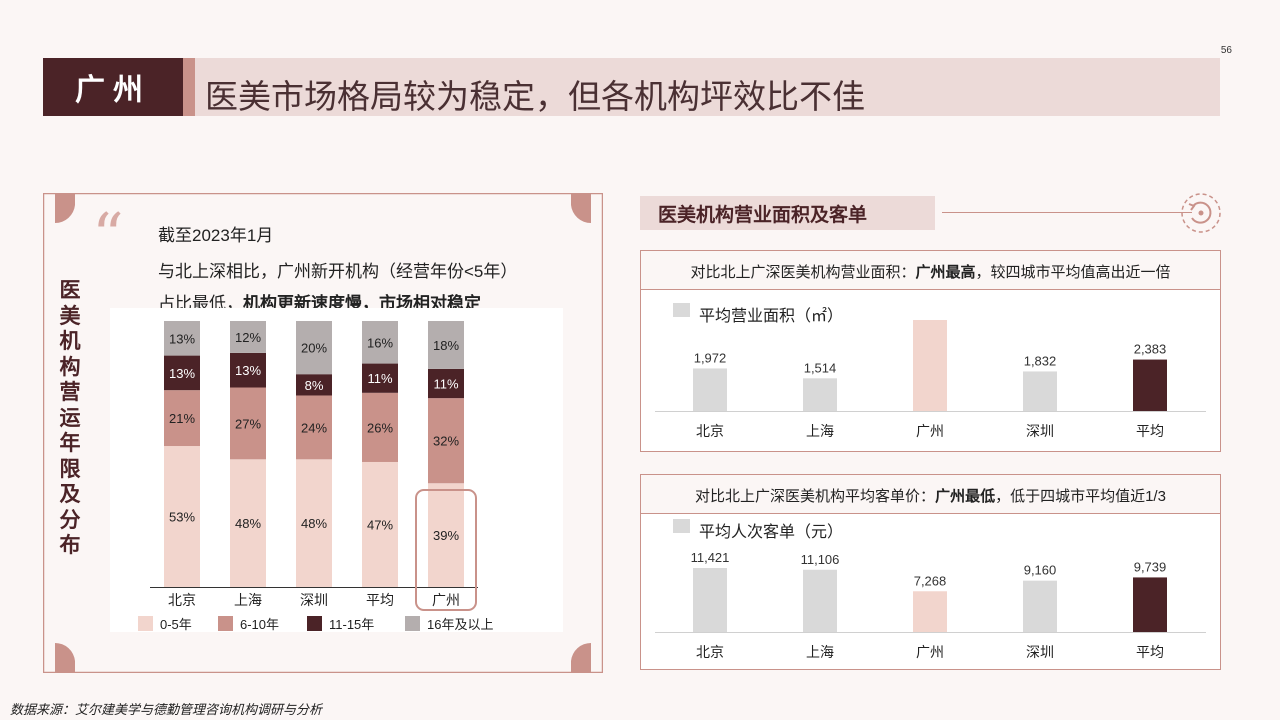  Describe the element at coordinates (820, 367) in the screenshot. I see `value-label: 1,514` at that location.